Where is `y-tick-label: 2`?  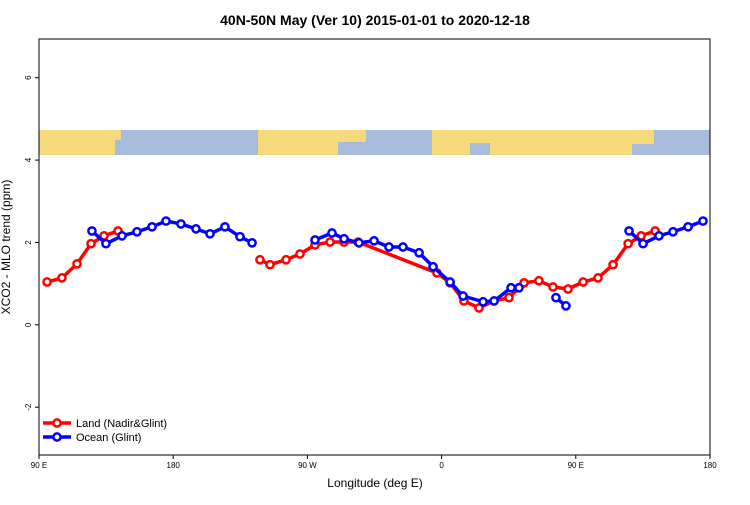
y-tick-label: 2 is located at coordinates (28, 242).